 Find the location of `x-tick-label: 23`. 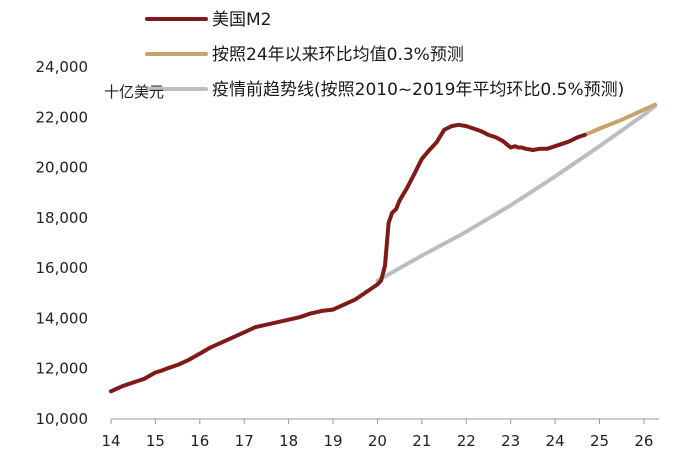

x-tick-label: 23 is located at coordinates (510, 441).